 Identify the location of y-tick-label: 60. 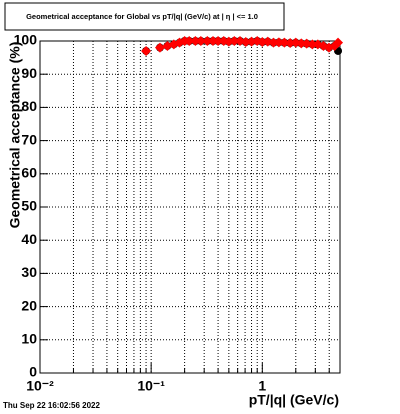
(29, 173).